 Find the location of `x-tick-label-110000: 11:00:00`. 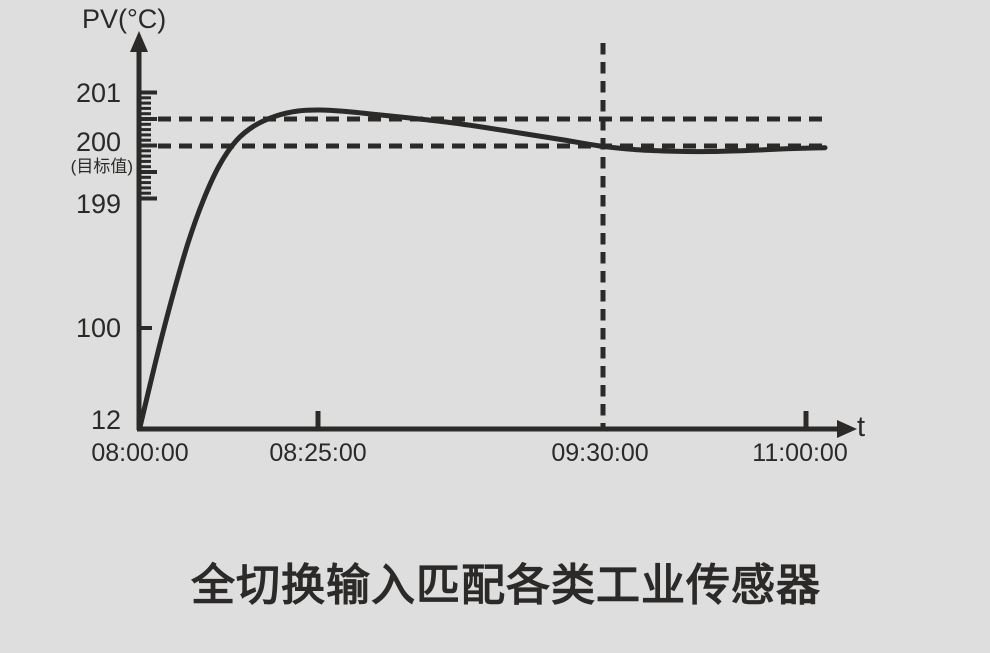

x-tick-label-110000: 11:00:00 is located at coordinates (800, 453).